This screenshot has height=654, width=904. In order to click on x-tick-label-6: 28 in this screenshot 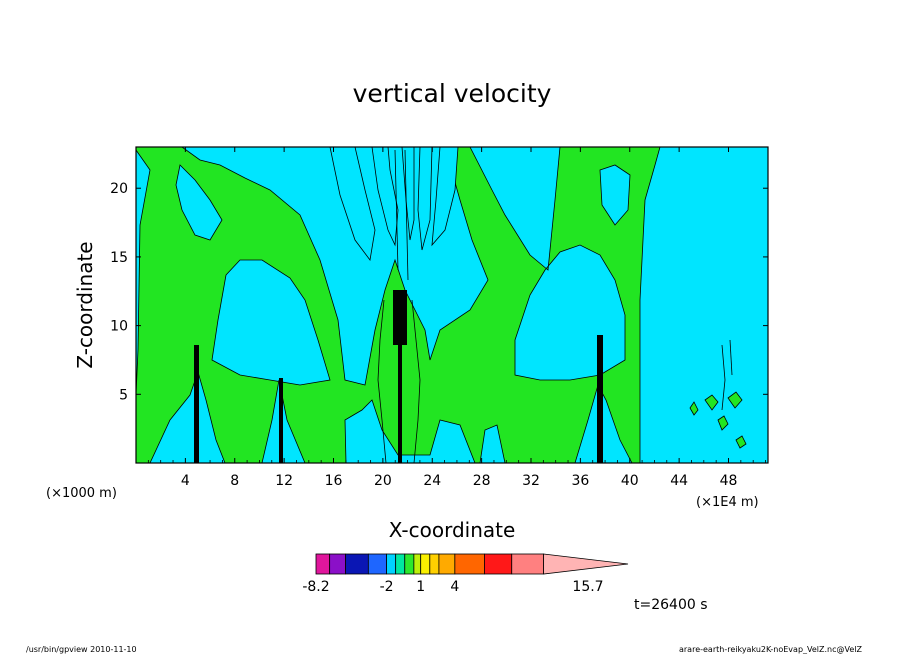, I will do `click(482, 481)`.